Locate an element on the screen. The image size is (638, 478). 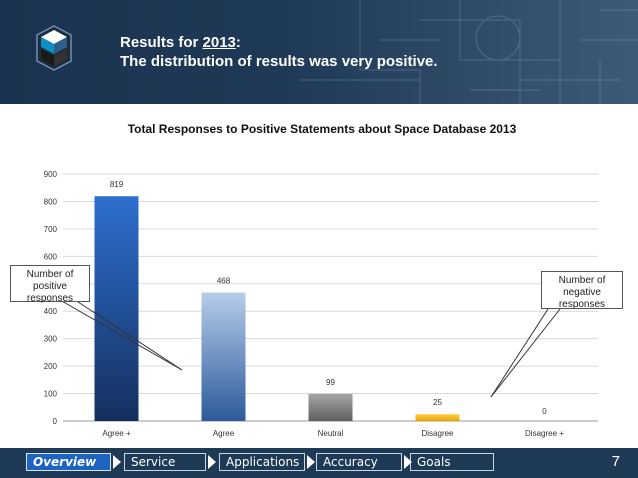
y-tick-label: 0 is located at coordinates (55, 421).